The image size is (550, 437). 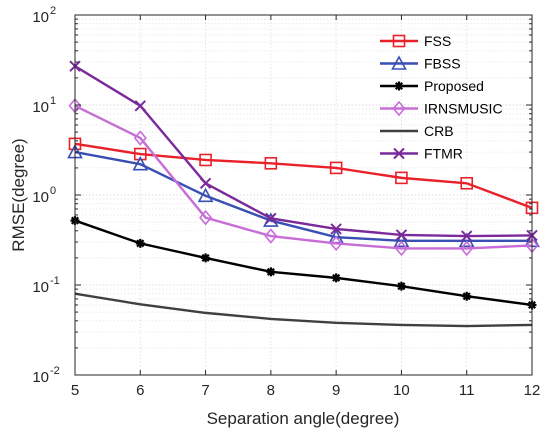 What do you see at coordinates (443, 154) in the screenshot?
I see `legend-label: FTMR` at bounding box center [443, 154].